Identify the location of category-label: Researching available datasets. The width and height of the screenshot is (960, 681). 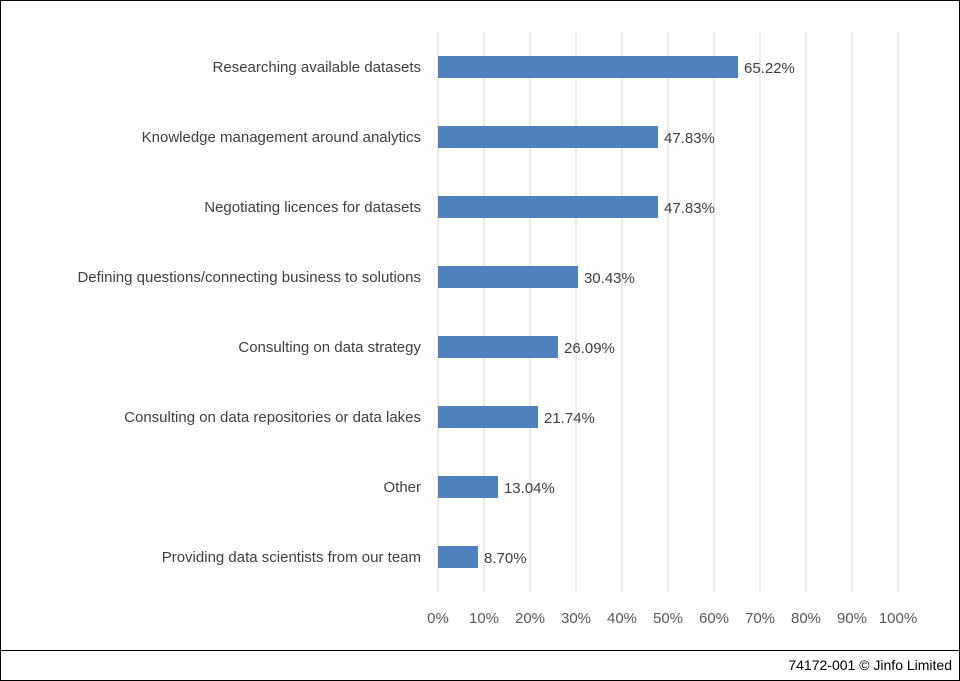
(317, 67).